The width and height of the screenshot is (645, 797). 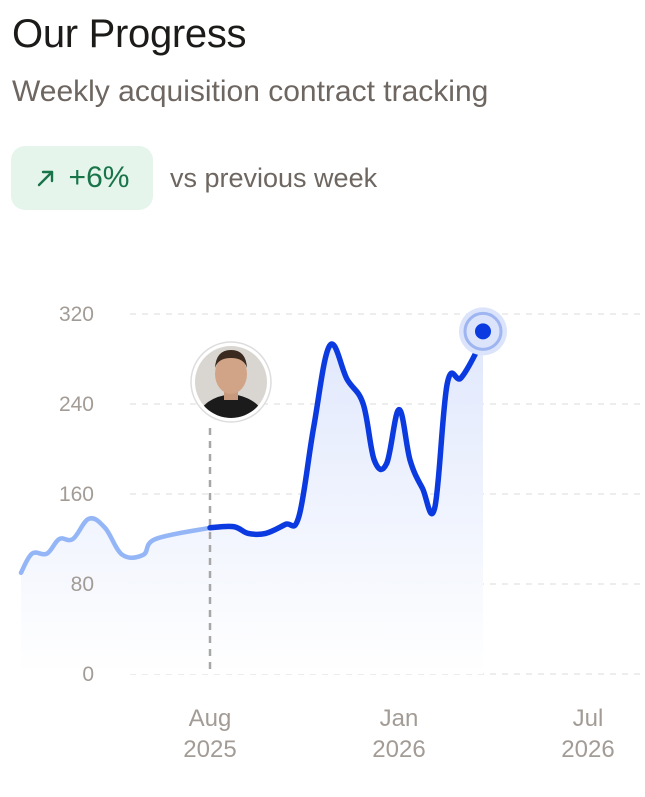 I want to click on page-title: Our Progress, so click(x=129, y=34).